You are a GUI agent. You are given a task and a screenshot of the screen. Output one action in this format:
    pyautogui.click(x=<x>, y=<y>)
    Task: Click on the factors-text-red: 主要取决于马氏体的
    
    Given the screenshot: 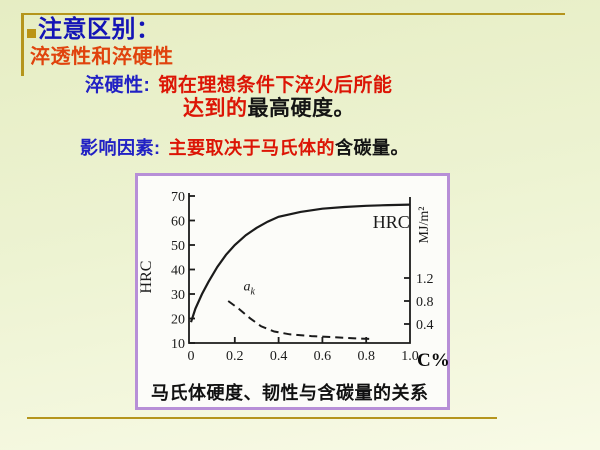 What is the action you would take?
    pyautogui.click(x=251, y=148)
    